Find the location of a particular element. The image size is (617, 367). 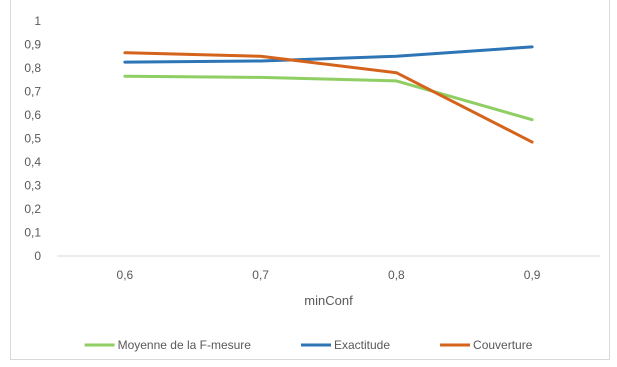

legend-label: Exactitude is located at coordinates (362, 345).